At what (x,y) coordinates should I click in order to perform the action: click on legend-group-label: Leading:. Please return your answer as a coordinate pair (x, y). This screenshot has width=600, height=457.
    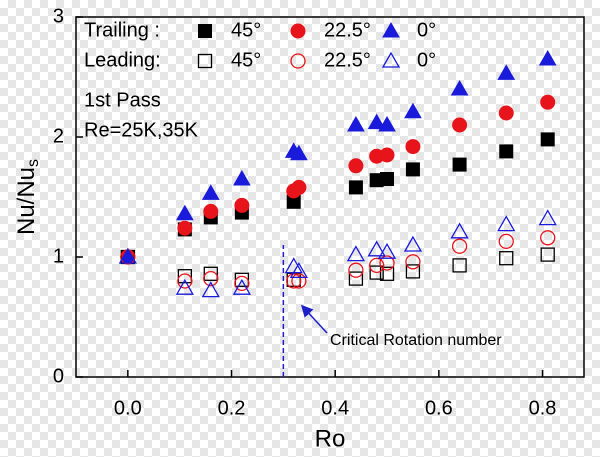
    Looking at the image, I should click on (122, 60).